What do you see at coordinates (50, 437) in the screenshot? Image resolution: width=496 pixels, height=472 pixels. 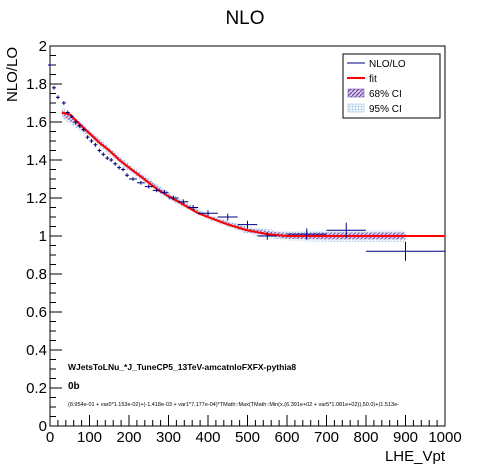 I see `x-tick-label: 0` at bounding box center [50, 437].